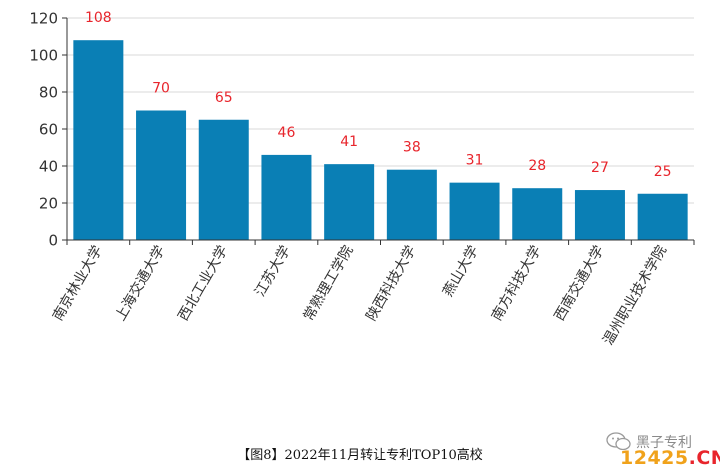 The height and width of the screenshot is (474, 720). Describe the element at coordinates (273, 271) in the screenshot. I see `x-tick-label: 江苏大学` at that location.